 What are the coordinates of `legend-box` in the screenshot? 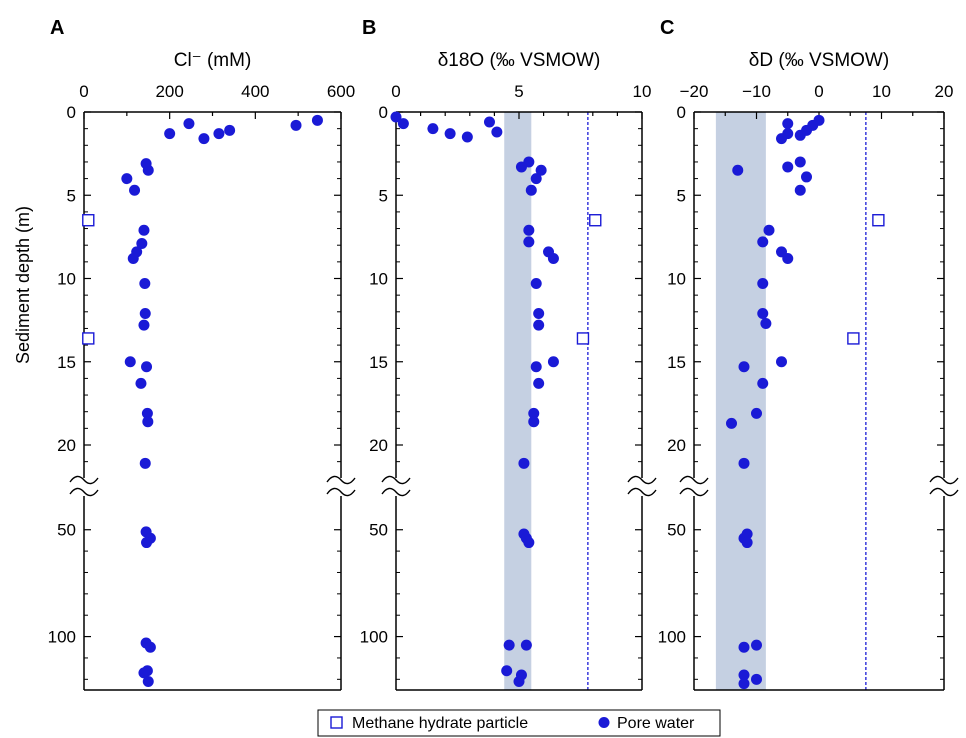 It's located at (519, 723).